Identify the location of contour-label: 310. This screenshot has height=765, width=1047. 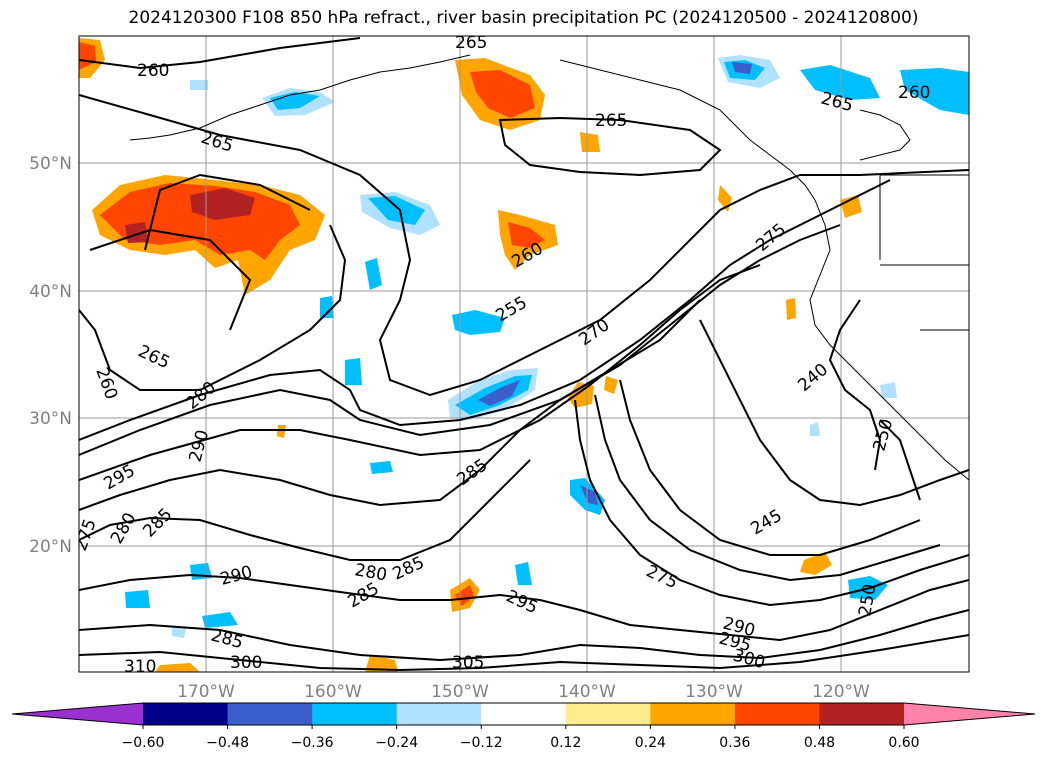
(140, 667).